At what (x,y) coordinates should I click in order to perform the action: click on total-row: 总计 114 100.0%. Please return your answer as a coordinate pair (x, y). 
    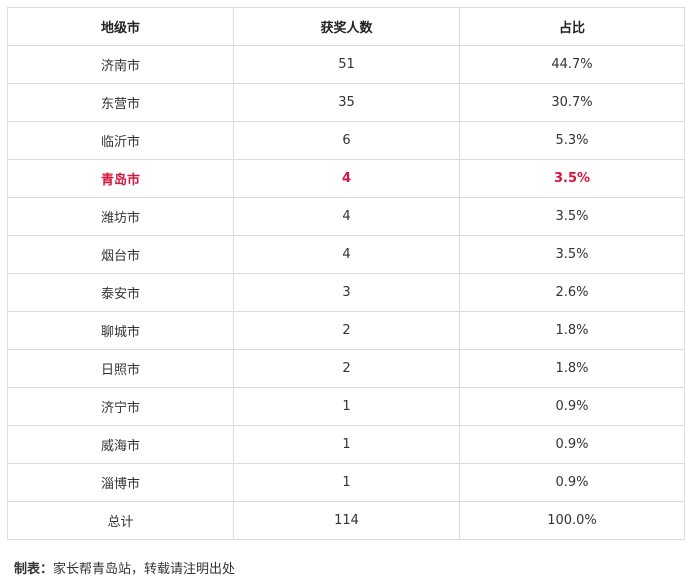
    Looking at the image, I should click on (346, 520).